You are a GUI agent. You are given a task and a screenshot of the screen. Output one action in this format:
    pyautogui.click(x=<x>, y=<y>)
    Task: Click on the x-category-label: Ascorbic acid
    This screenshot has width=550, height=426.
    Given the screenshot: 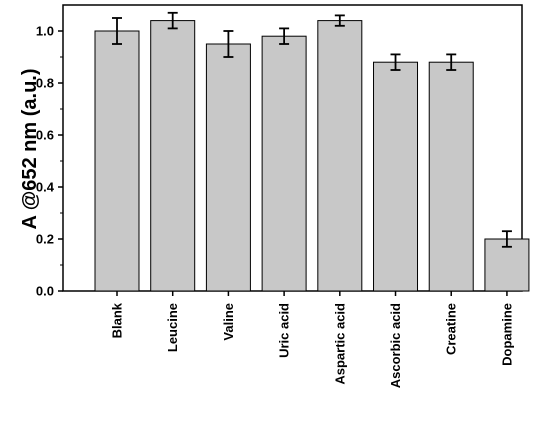 What is the action you would take?
    pyautogui.click(x=395, y=345)
    